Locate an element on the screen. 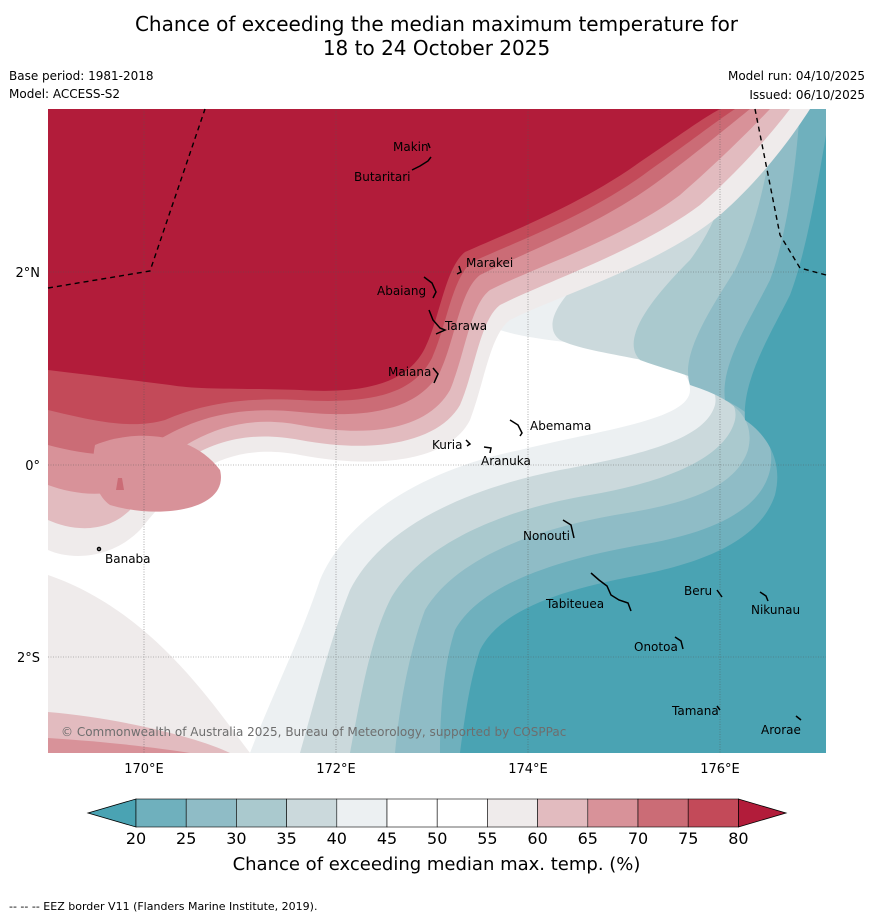  colorbar-tick-label: 35 is located at coordinates (286, 838).